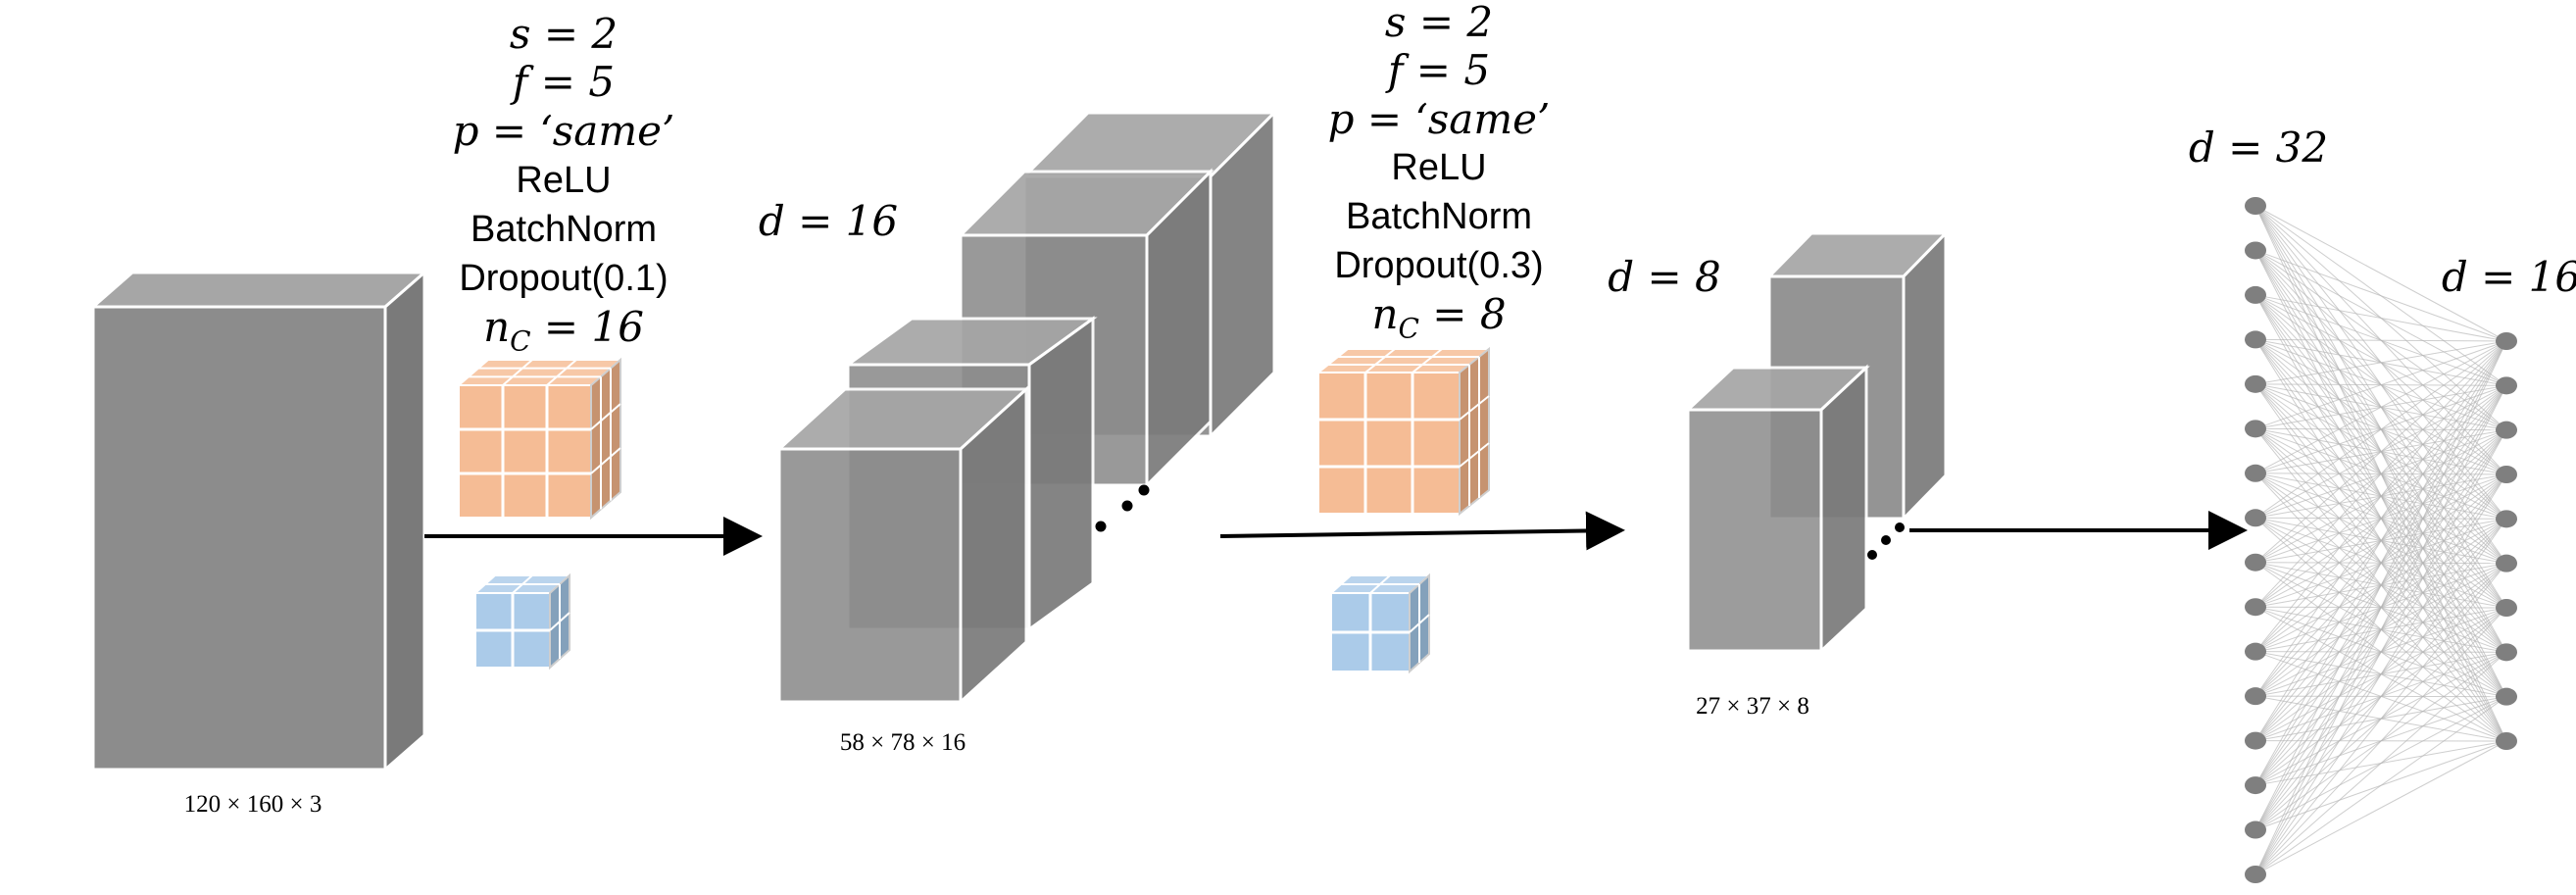 This screenshot has height=895, width=2576. Describe the element at coordinates (2506, 541) in the screenshot. I see `dense-layer-2-nodes` at that location.